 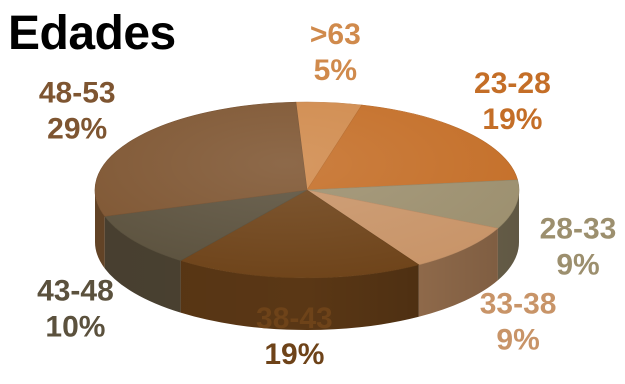 What do you see at coordinates (577, 265) in the screenshot?
I see `label-percent-28-33: 9%` at bounding box center [577, 265].